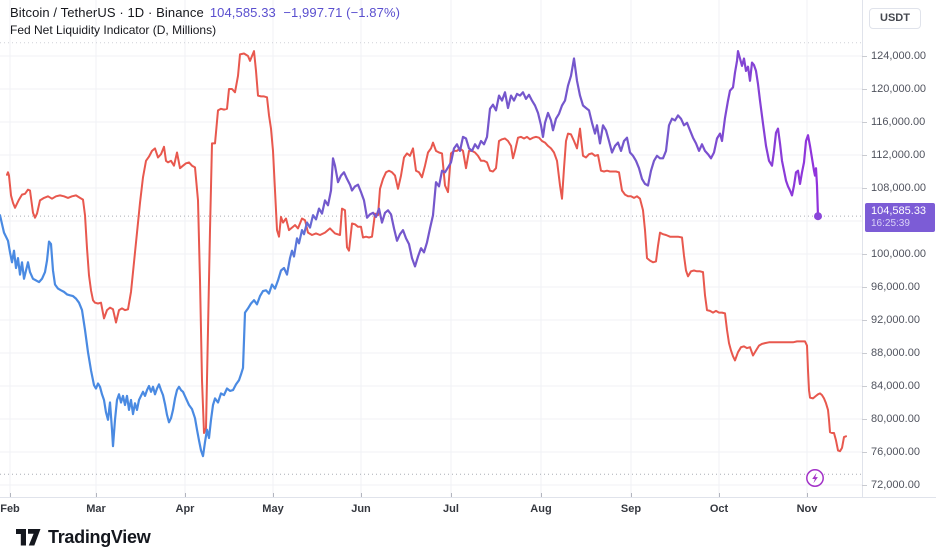 This screenshot has width=936, height=560. What do you see at coordinates (719, 509) in the screenshot?
I see `month-label-oct: Oct` at bounding box center [719, 509].